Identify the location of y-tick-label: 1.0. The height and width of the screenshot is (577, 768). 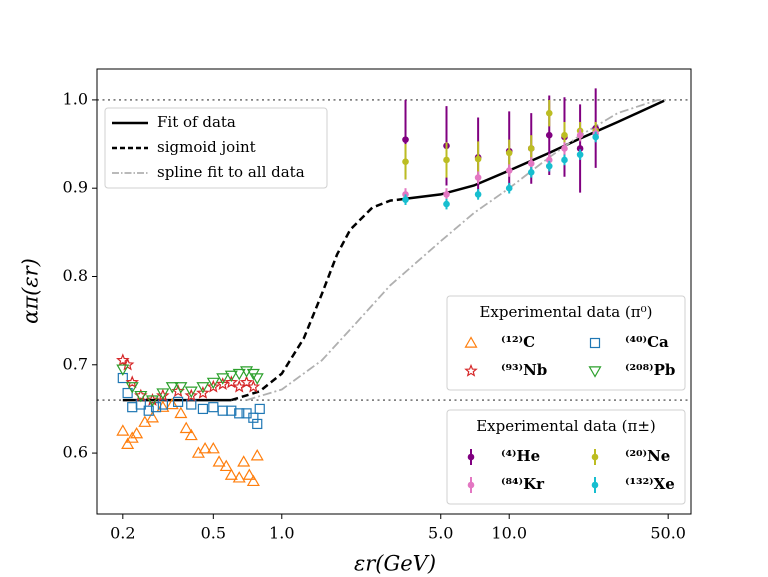
(75, 98).